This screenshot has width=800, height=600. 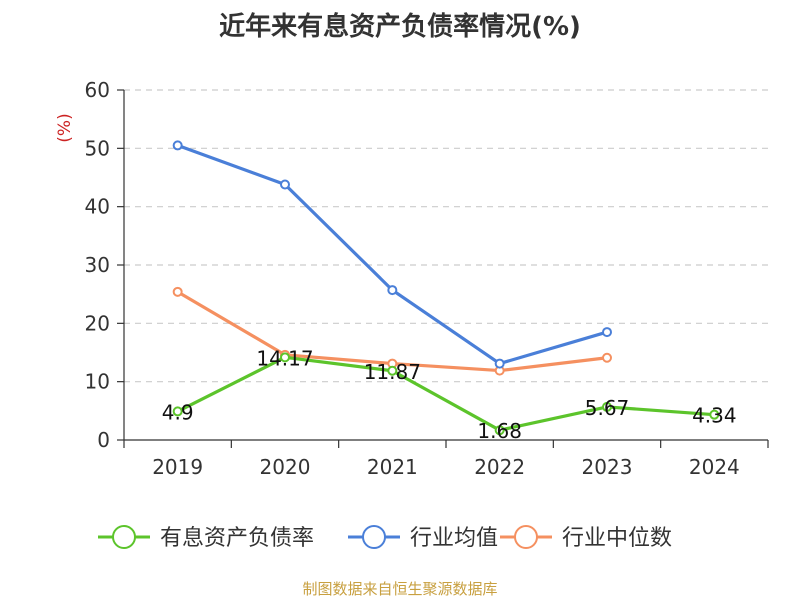 What do you see at coordinates (97, 148) in the screenshot?
I see `y-tick-label: 50` at bounding box center [97, 148].